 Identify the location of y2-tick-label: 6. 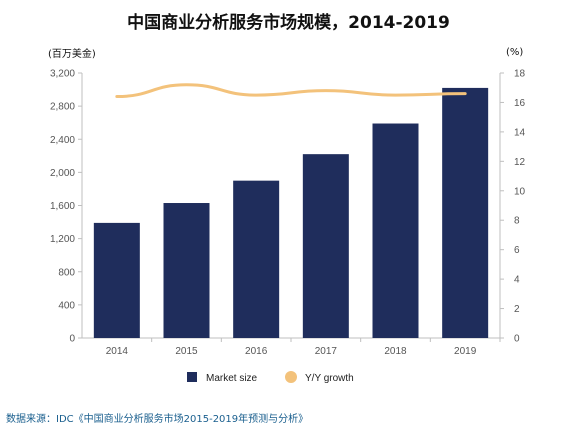
(517, 250).